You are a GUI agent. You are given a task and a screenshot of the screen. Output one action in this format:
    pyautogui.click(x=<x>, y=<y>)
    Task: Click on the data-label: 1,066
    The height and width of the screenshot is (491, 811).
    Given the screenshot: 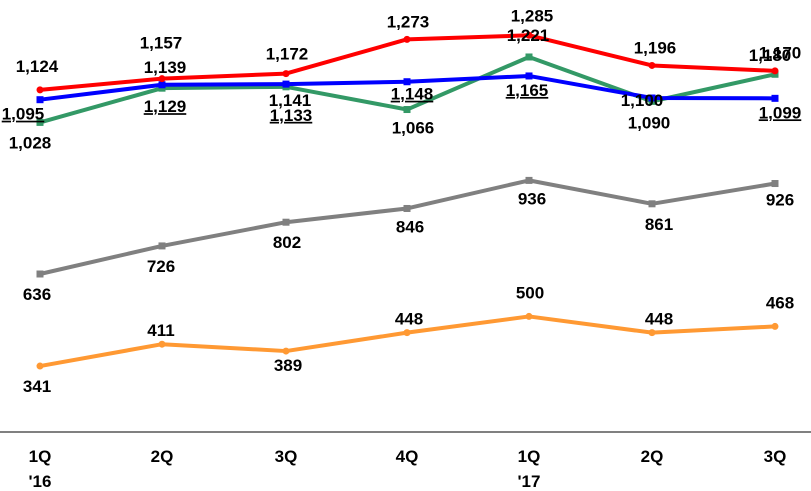 What is the action you would take?
    pyautogui.click(x=413, y=128)
    